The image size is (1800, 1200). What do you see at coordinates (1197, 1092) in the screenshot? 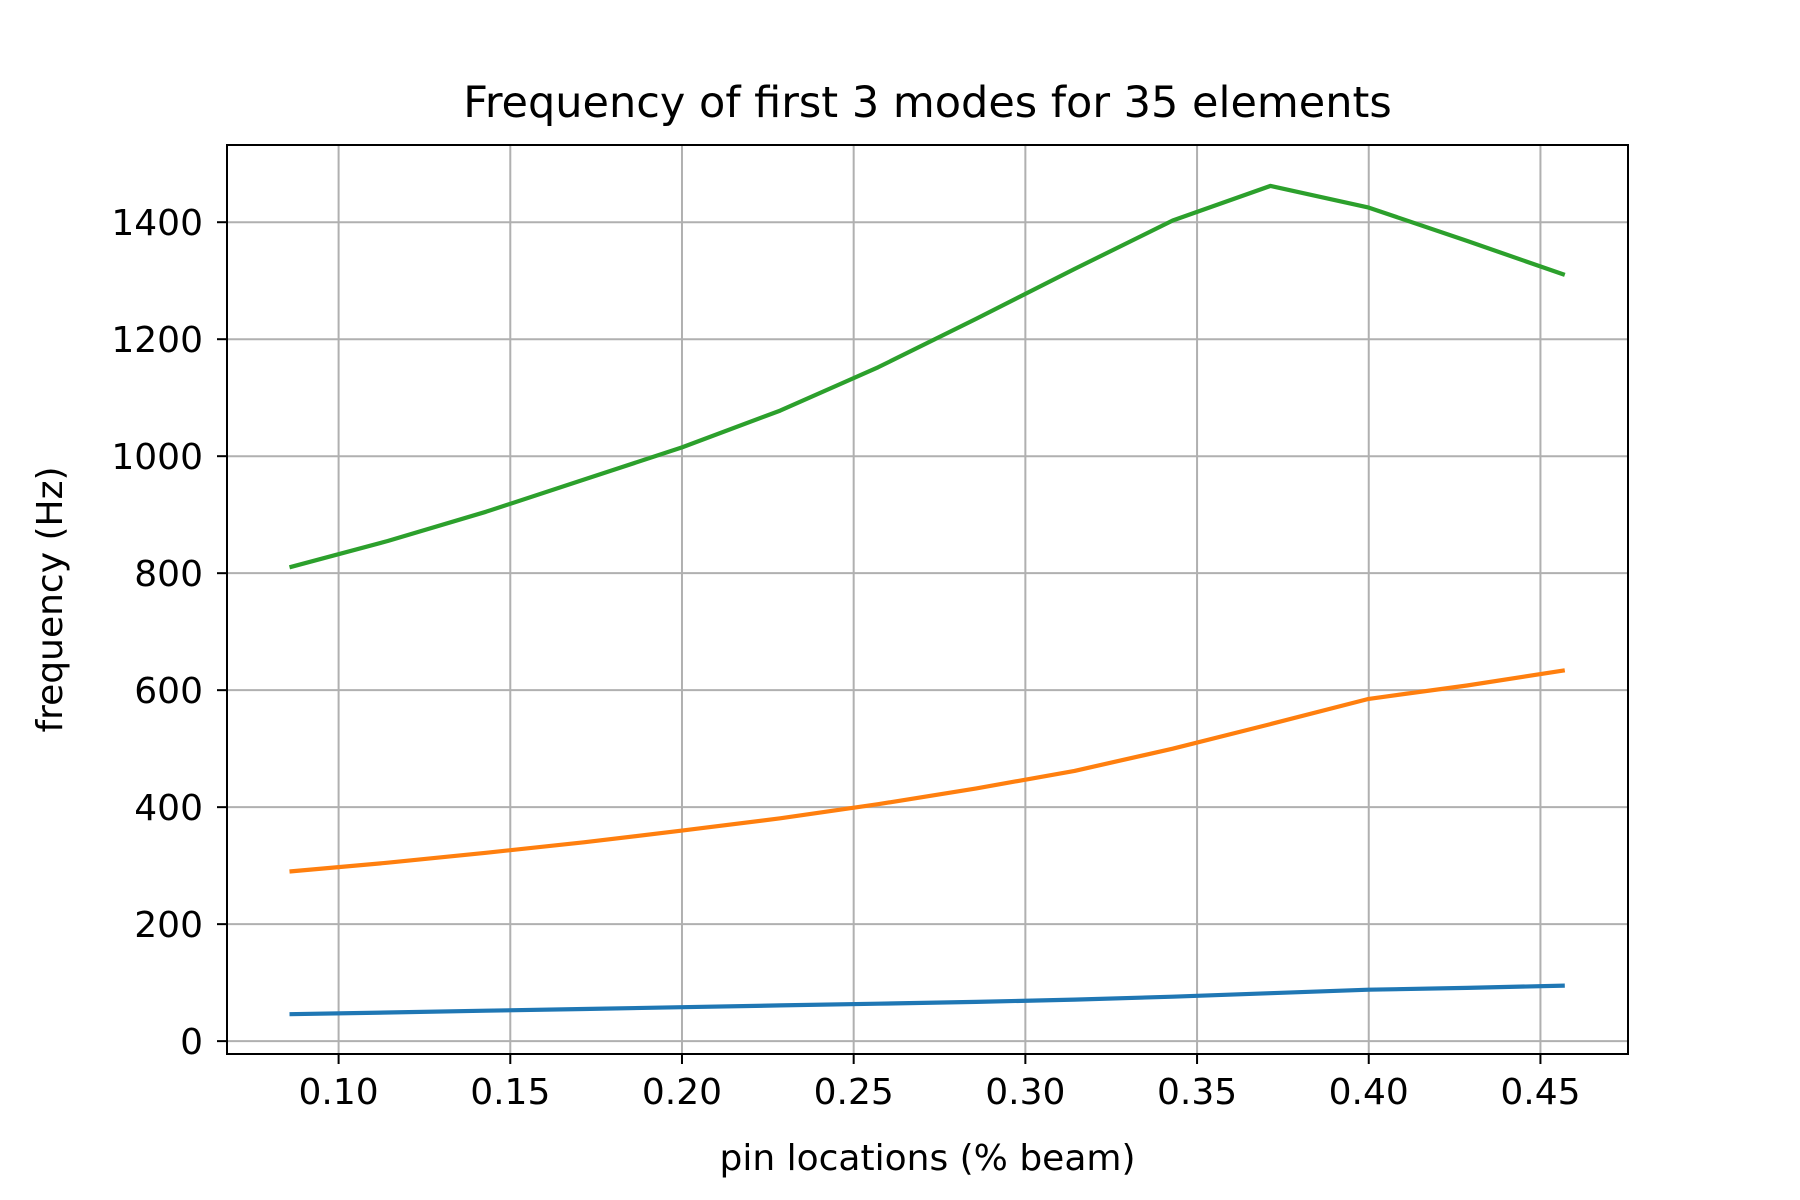
I see `x-tick-label: 0.35` at bounding box center [1197, 1092].